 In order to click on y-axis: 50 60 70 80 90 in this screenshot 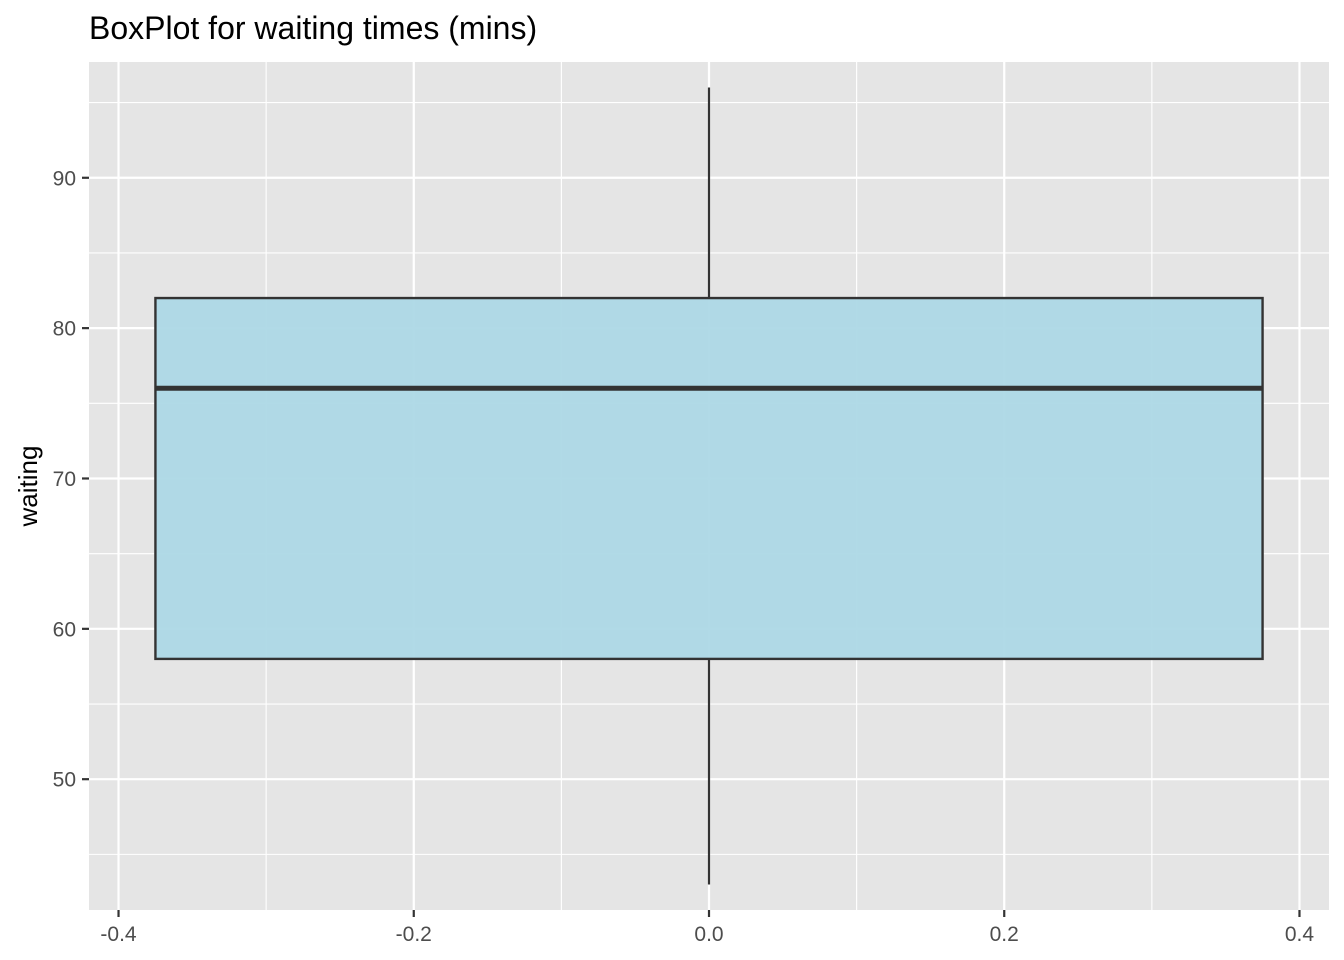, I will do `click(71, 479)`.